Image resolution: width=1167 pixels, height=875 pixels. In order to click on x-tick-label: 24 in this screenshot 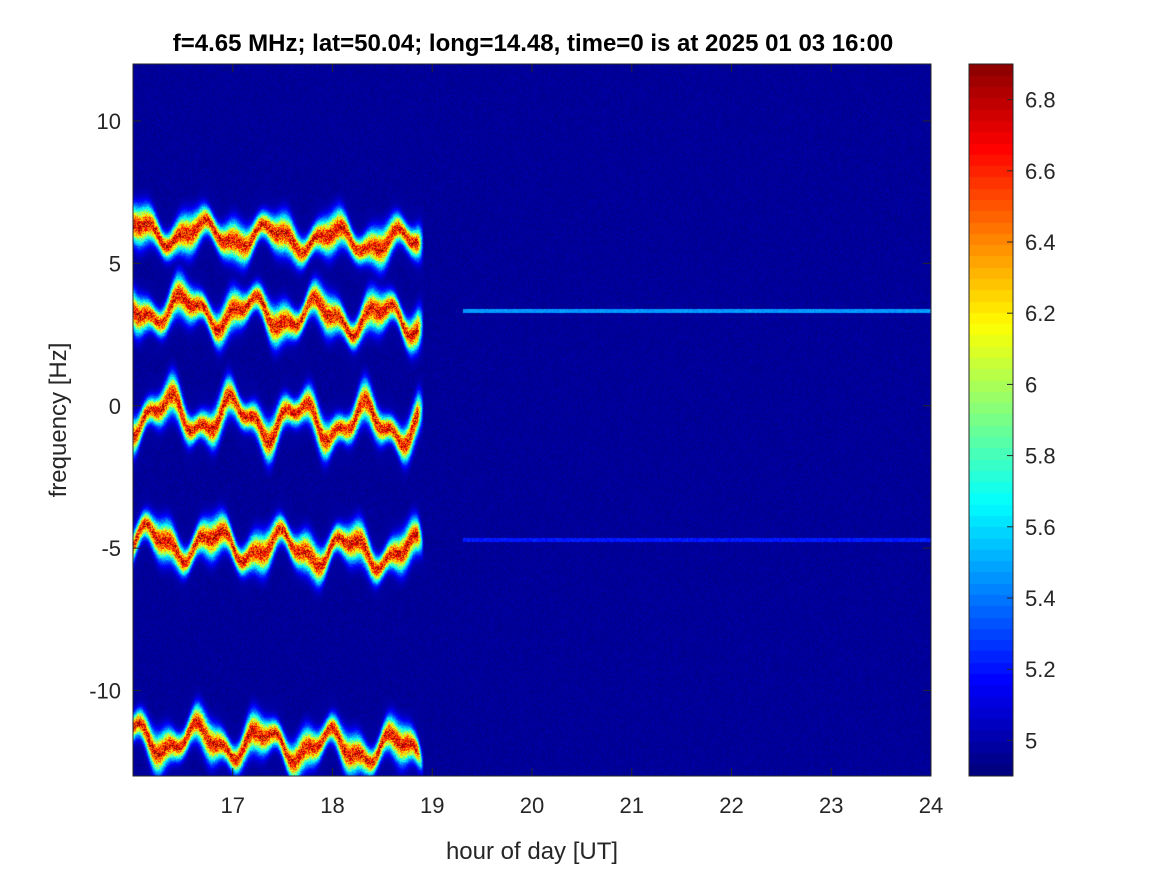, I will do `click(931, 805)`.